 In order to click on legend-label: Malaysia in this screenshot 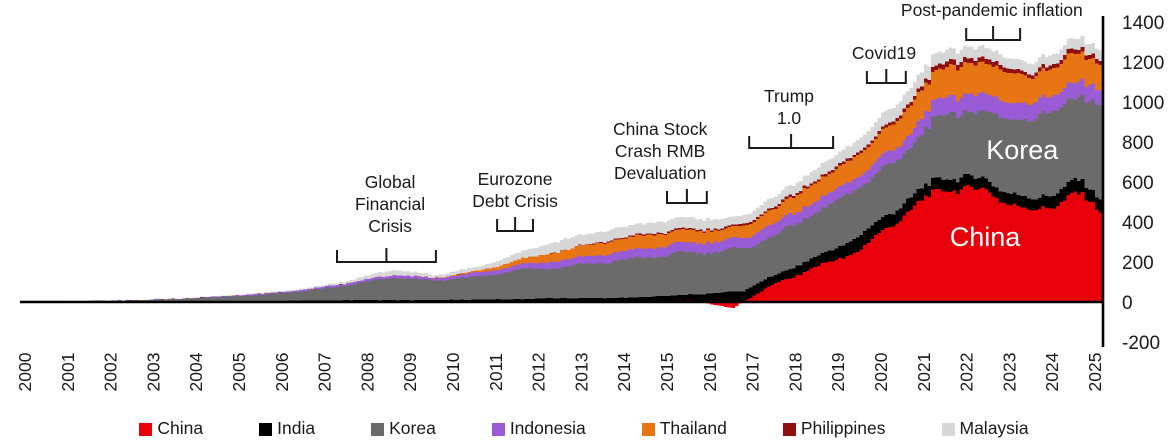, I will do `click(994, 428)`.